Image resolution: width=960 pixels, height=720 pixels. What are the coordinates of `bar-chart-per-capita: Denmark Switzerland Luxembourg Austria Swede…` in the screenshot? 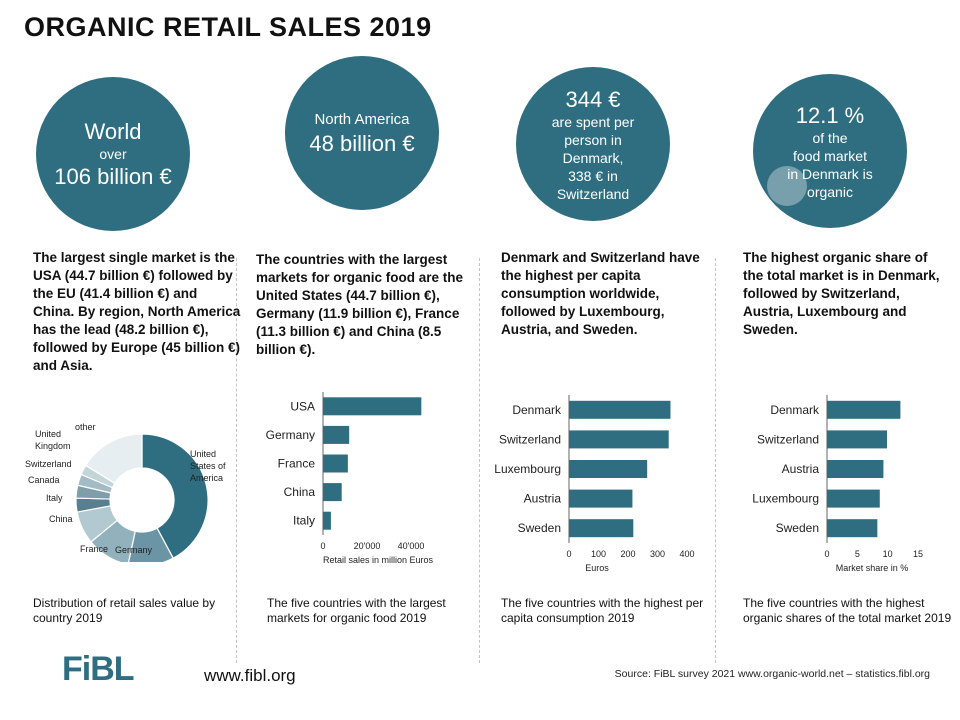 It's located at (594, 484).